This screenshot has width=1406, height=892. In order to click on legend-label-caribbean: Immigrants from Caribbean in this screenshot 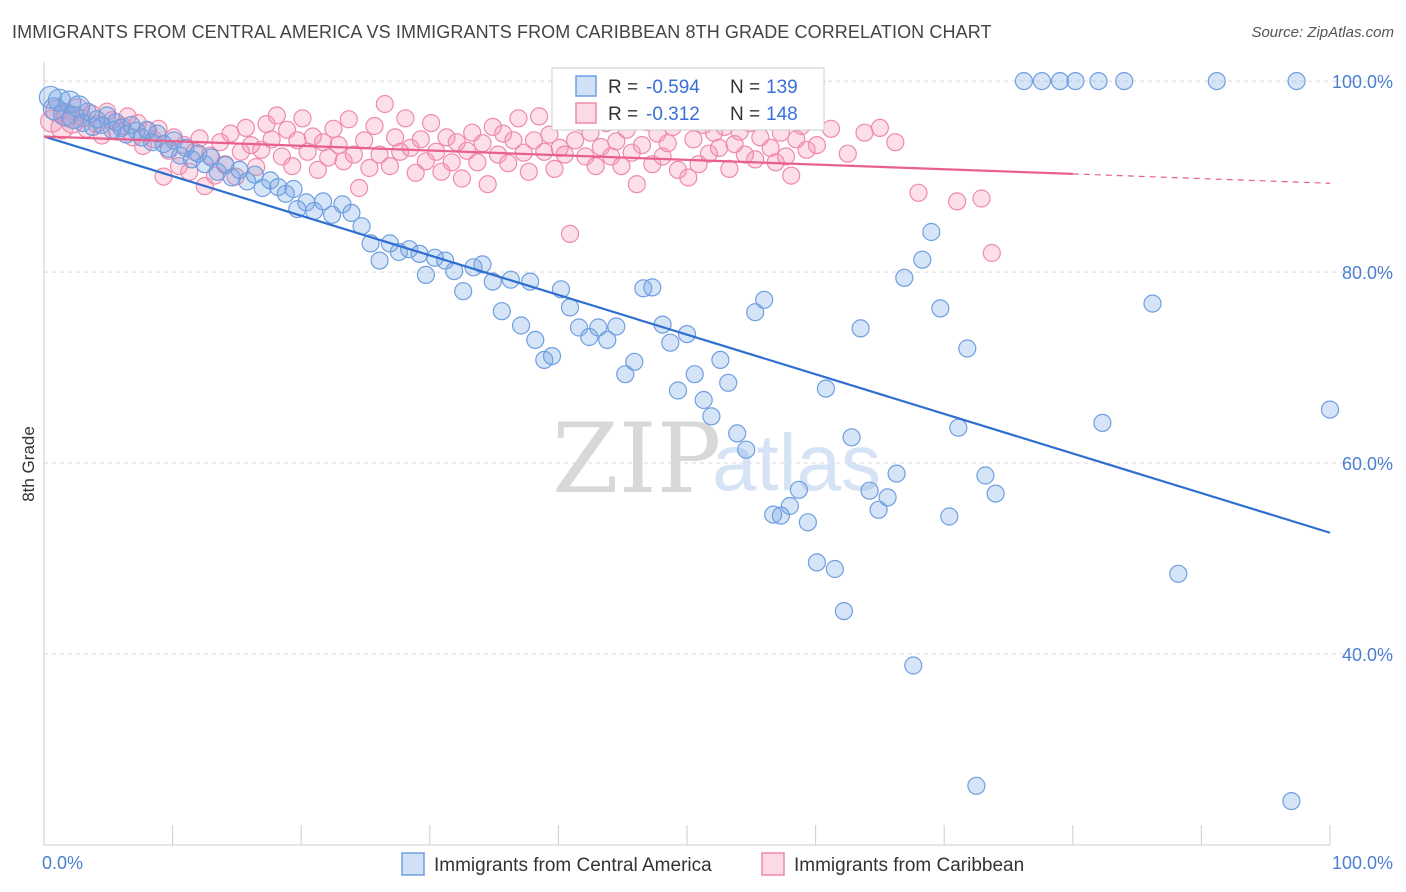, I will do `click(909, 865)`.